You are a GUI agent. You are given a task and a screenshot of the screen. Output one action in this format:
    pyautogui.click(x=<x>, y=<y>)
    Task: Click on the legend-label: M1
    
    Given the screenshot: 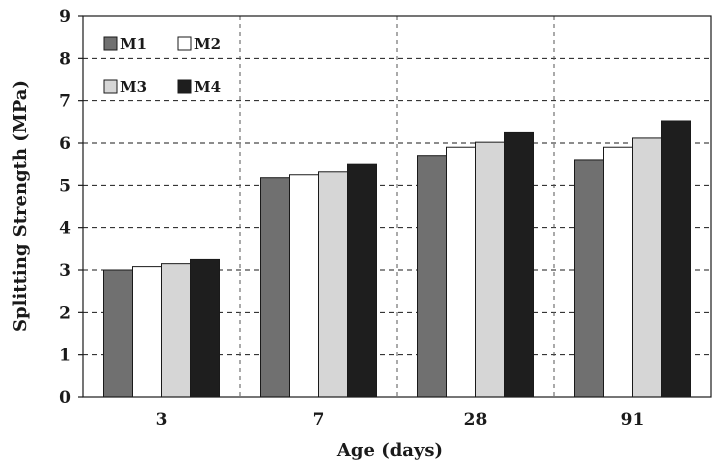 What is the action you would take?
    pyautogui.click(x=133, y=44)
    